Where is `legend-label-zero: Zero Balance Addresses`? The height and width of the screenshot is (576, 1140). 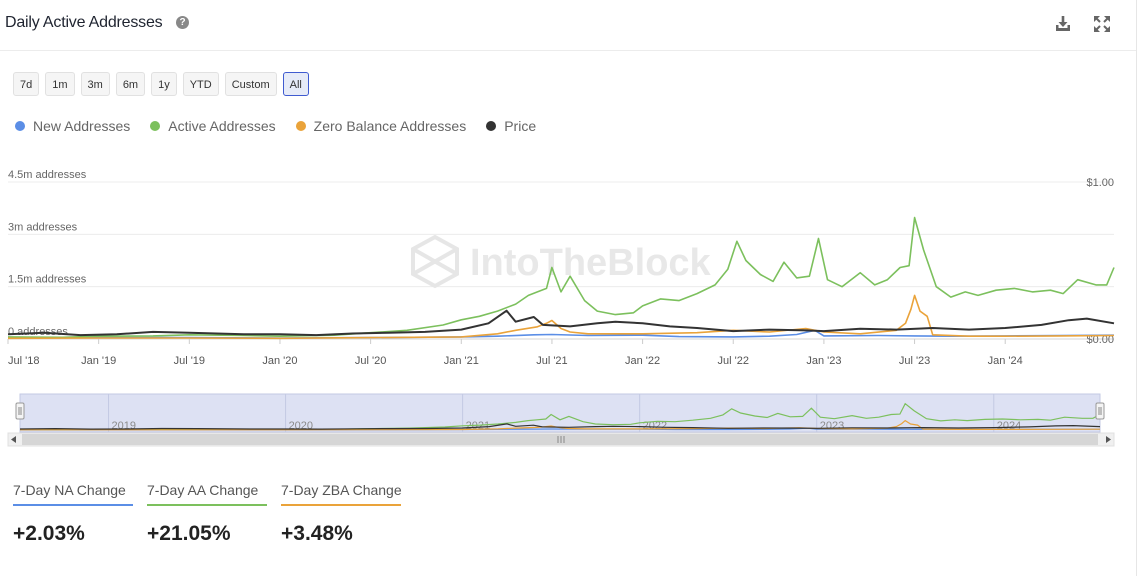
legend-label-zero: Zero Balance Addresses is located at coordinates (390, 126).